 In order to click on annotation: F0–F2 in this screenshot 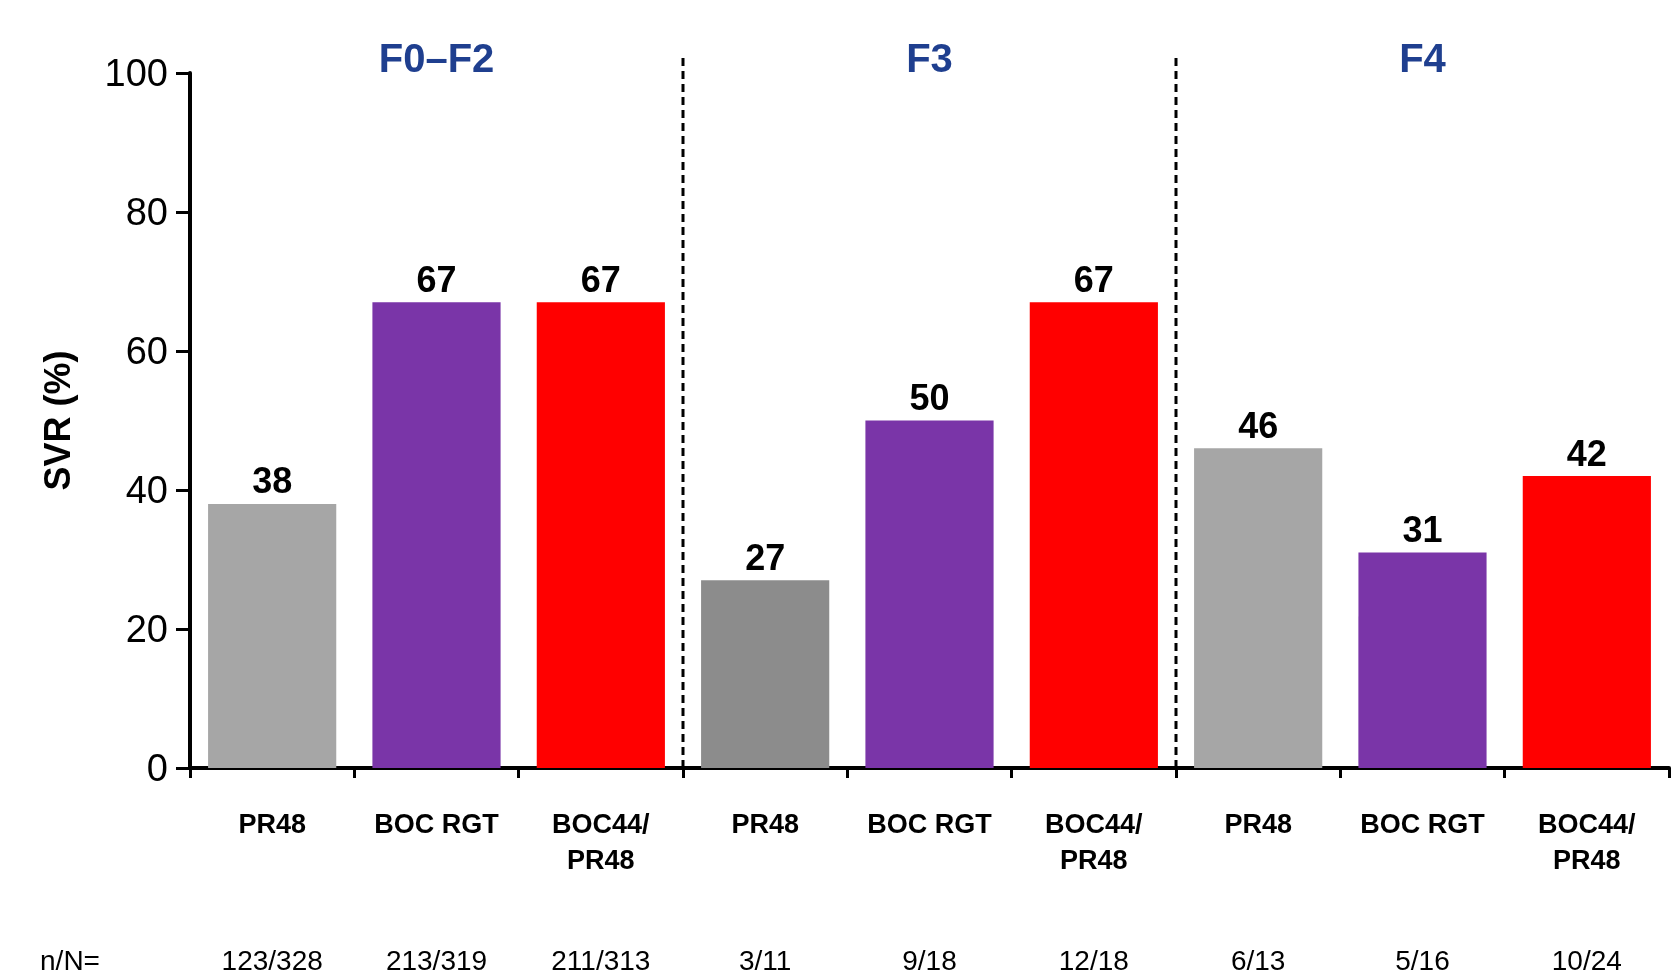, I will do `click(436, 58)`.